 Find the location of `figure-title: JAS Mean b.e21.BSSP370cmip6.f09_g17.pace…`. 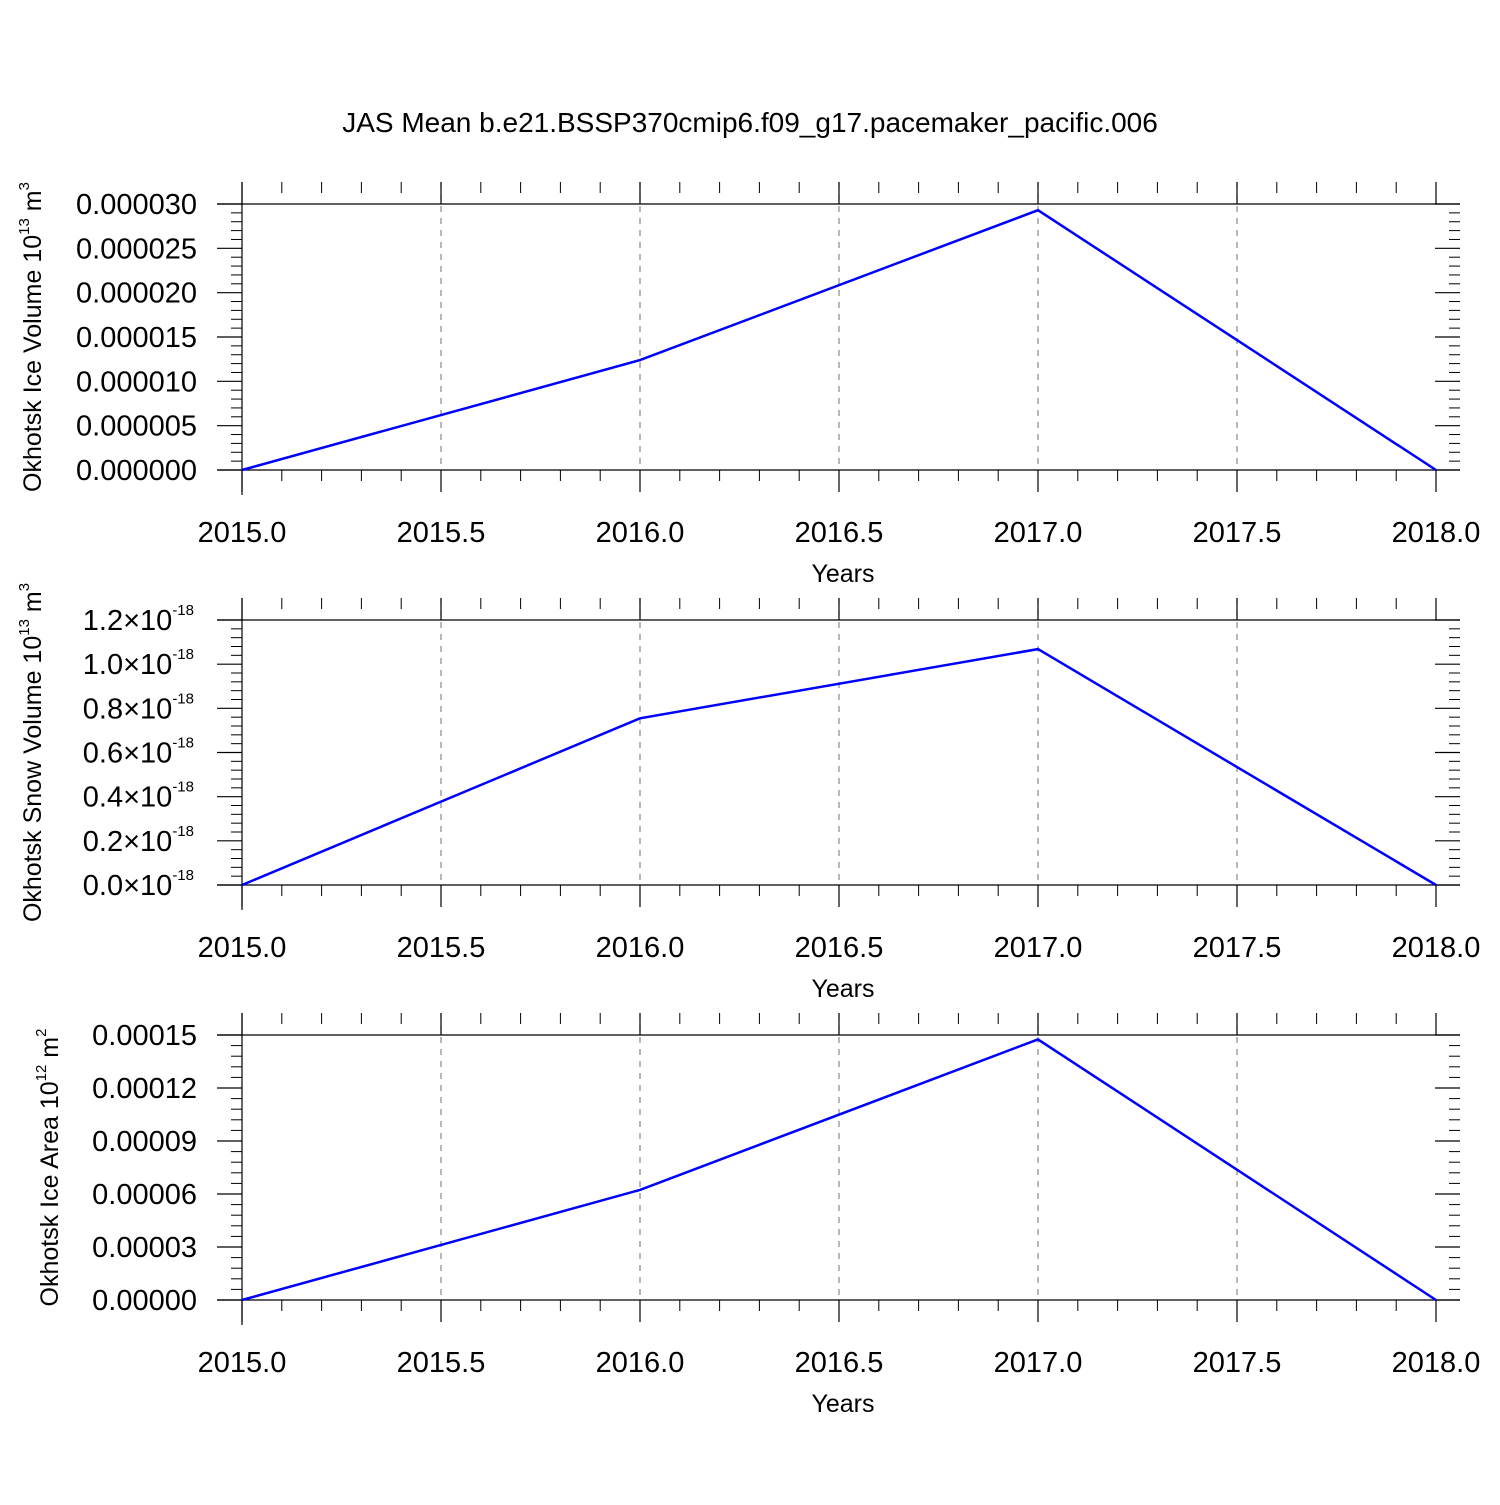

figure-title: JAS Mean b.e21.BSSP370cmip6.f09_g17.pace… is located at coordinates (750, 122).